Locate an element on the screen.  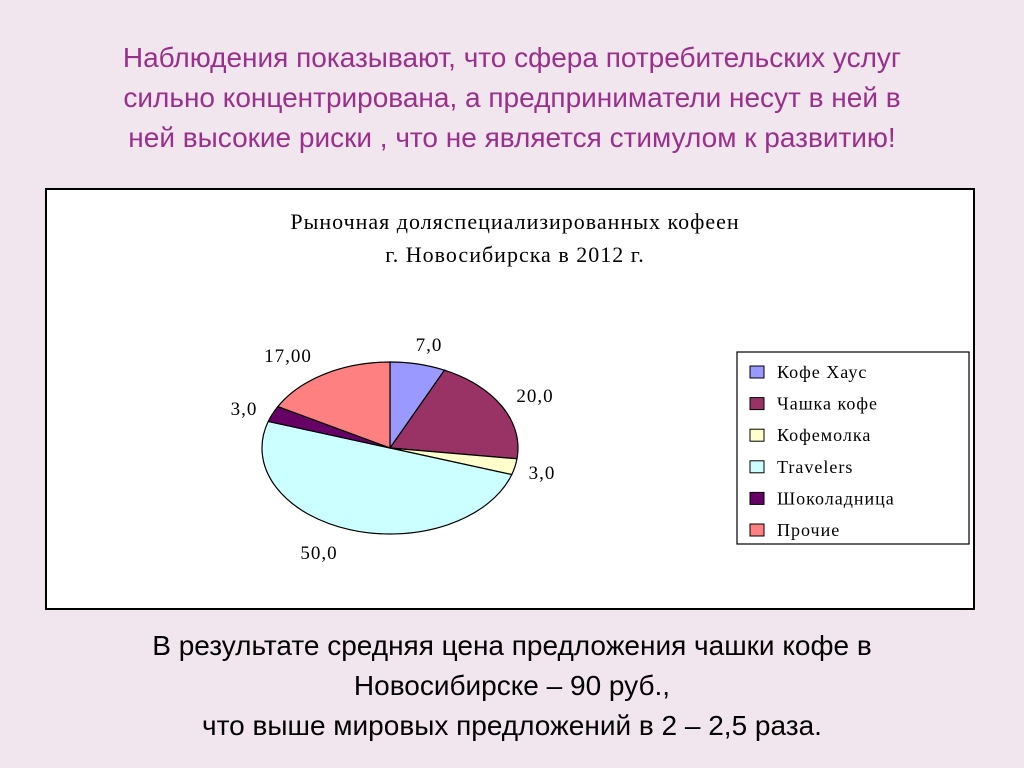
legend-entry-label: Travelers is located at coordinates (815, 467).